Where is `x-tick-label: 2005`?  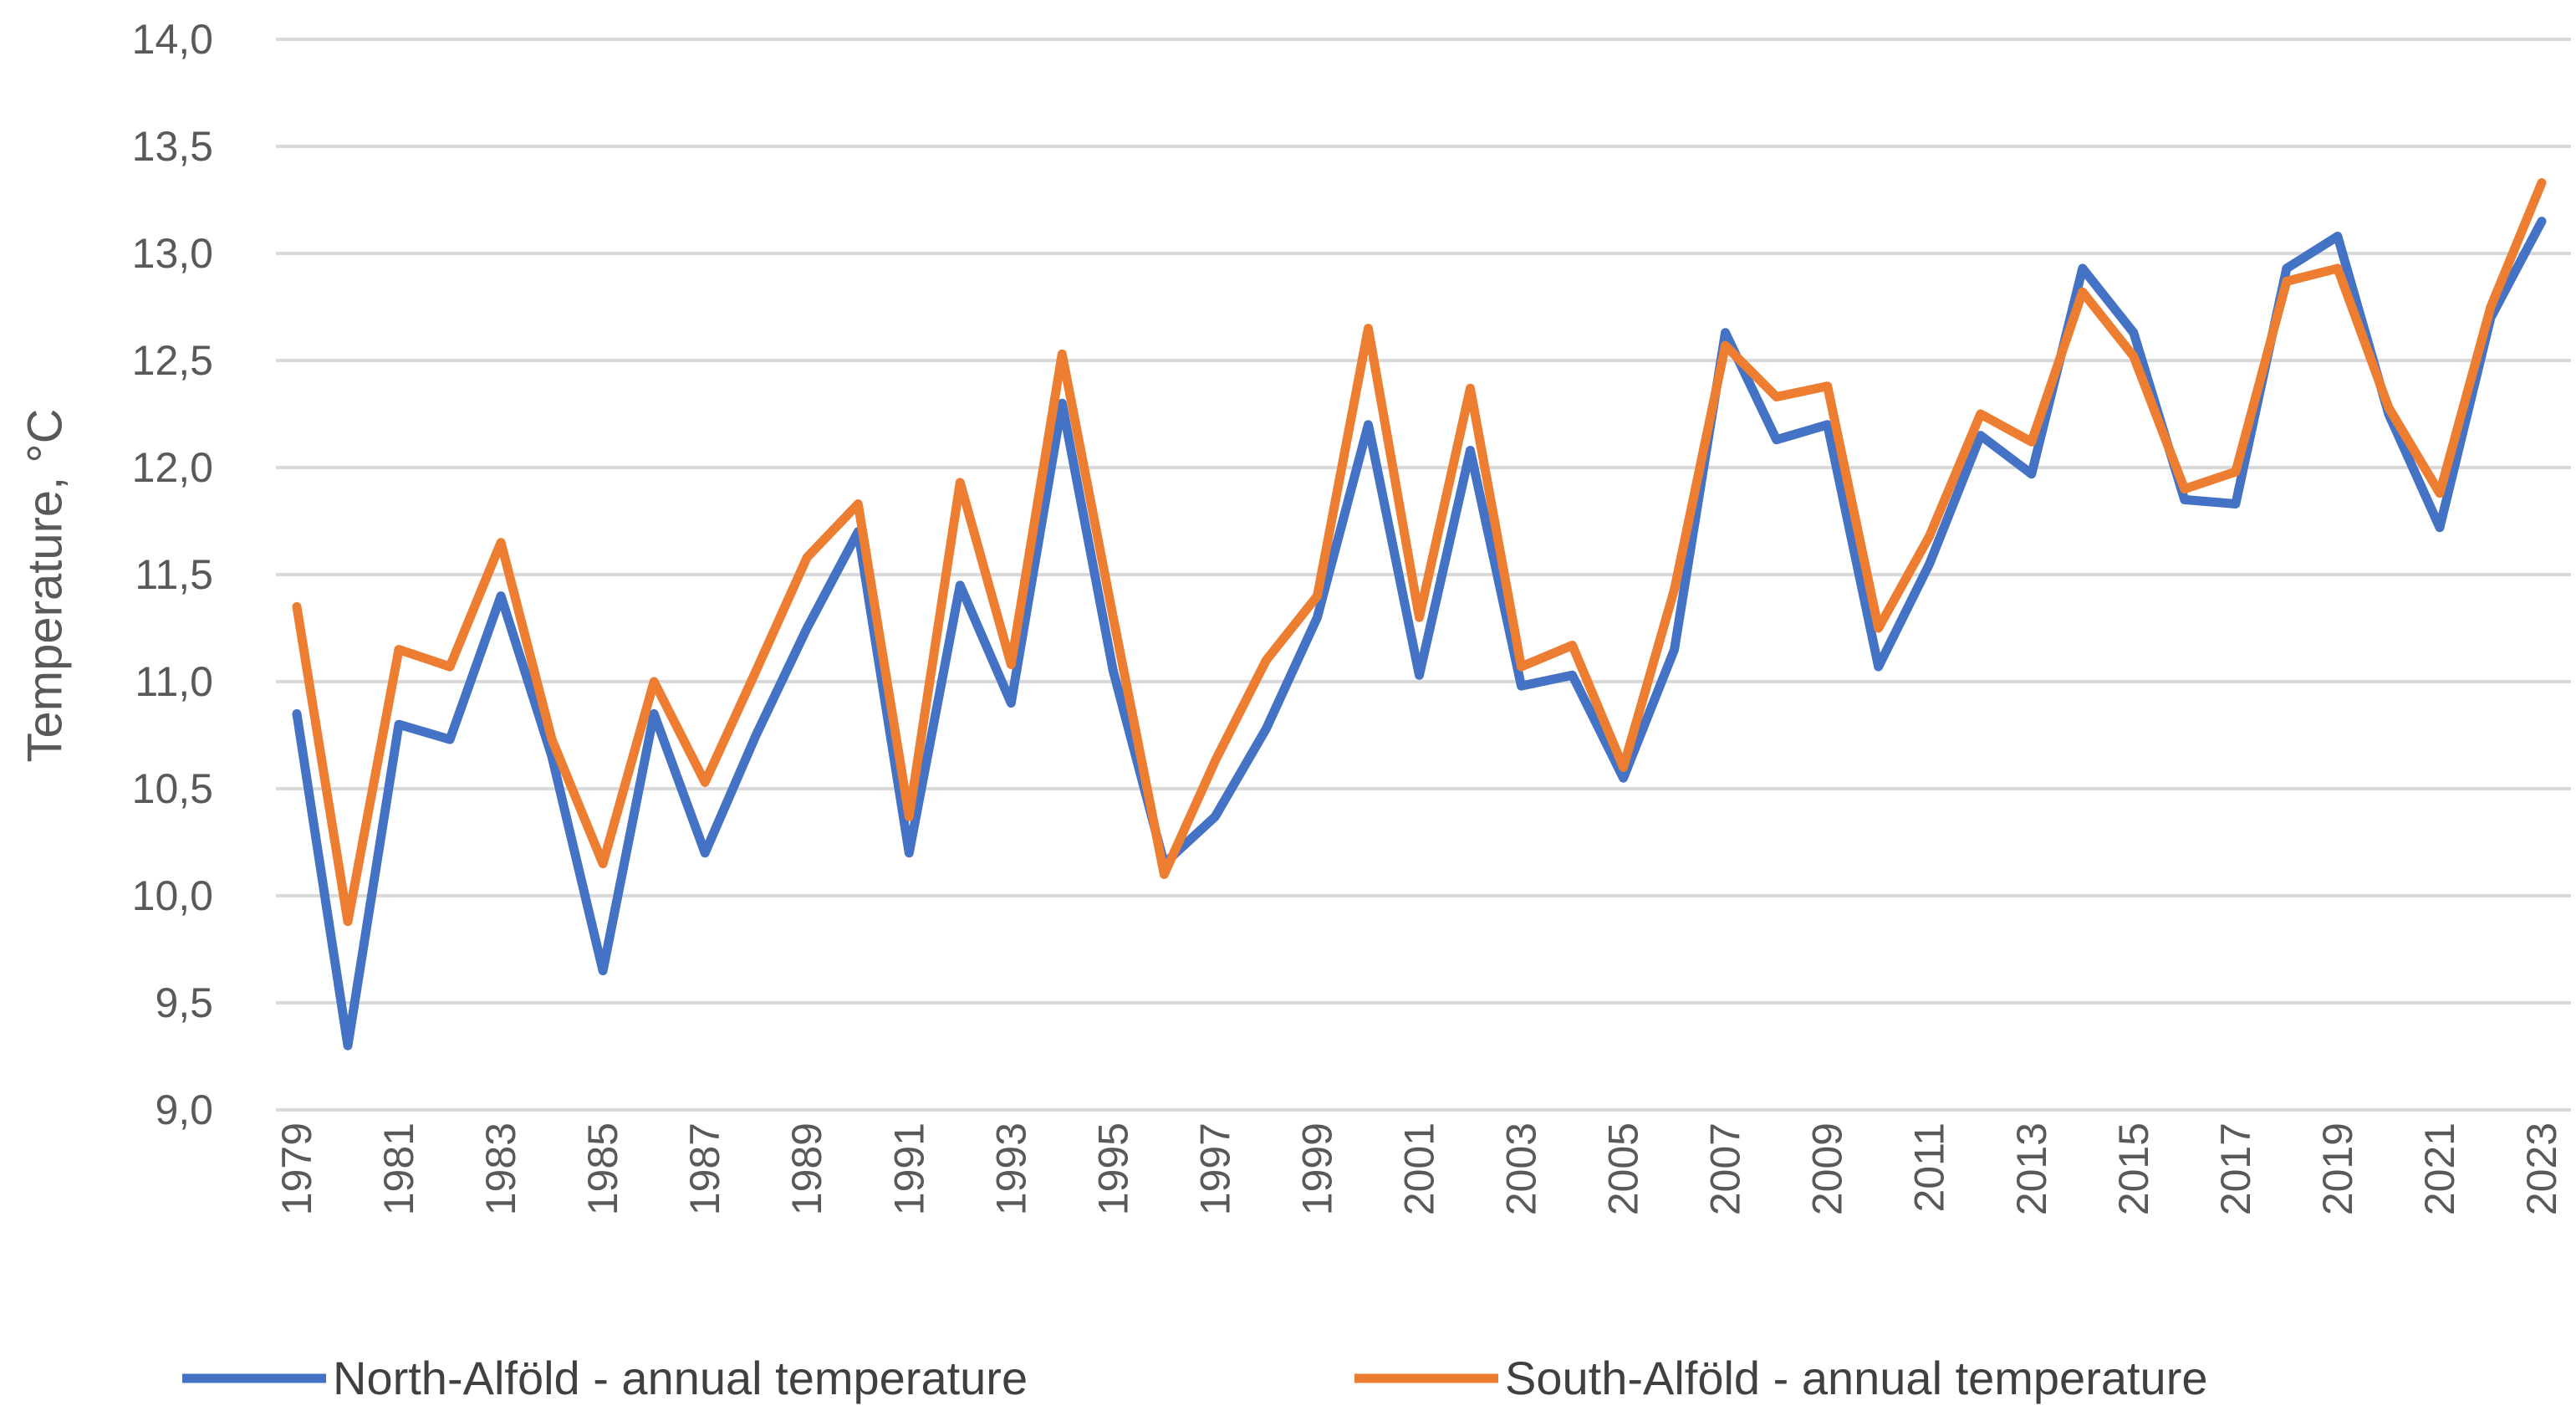 x-tick-label: 2005 is located at coordinates (1624, 1168).